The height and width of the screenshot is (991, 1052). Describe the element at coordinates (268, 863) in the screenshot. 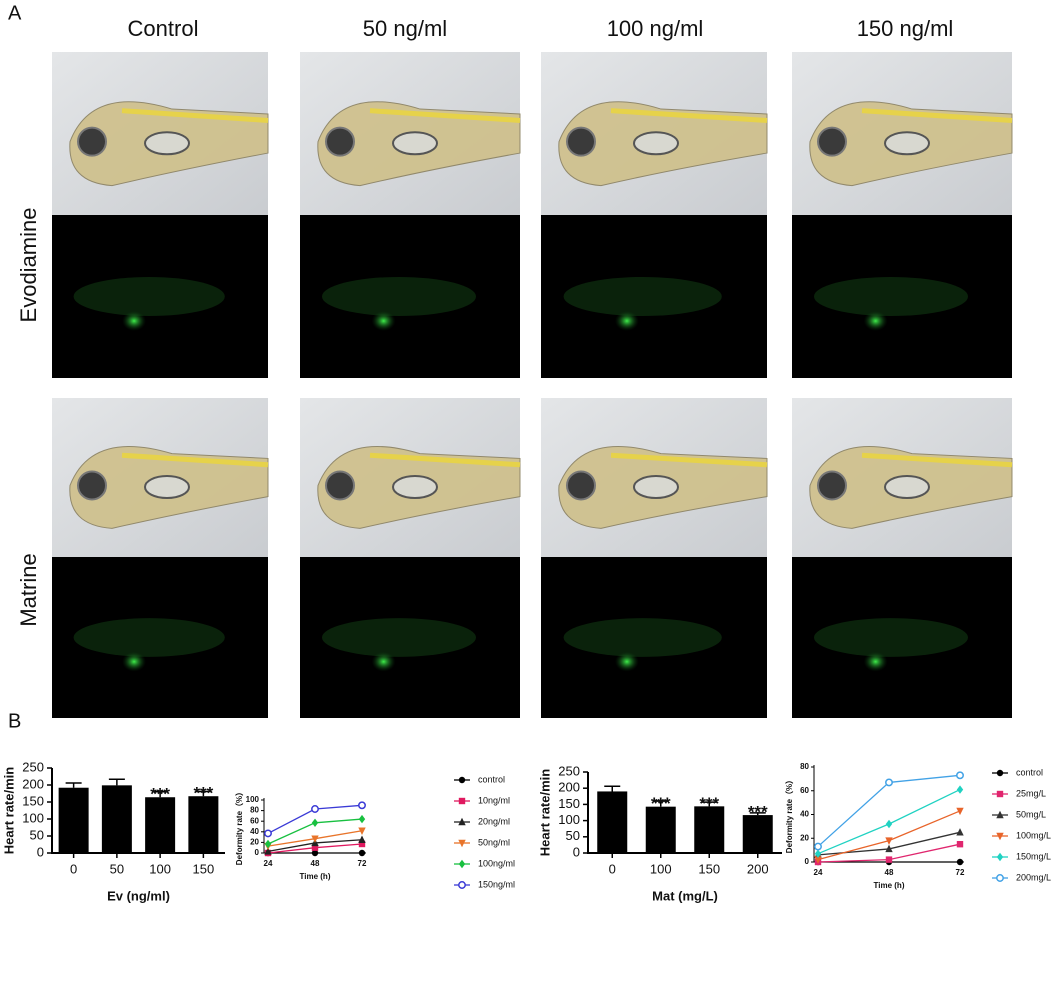

I see `x-tick-label: 24` at that location.